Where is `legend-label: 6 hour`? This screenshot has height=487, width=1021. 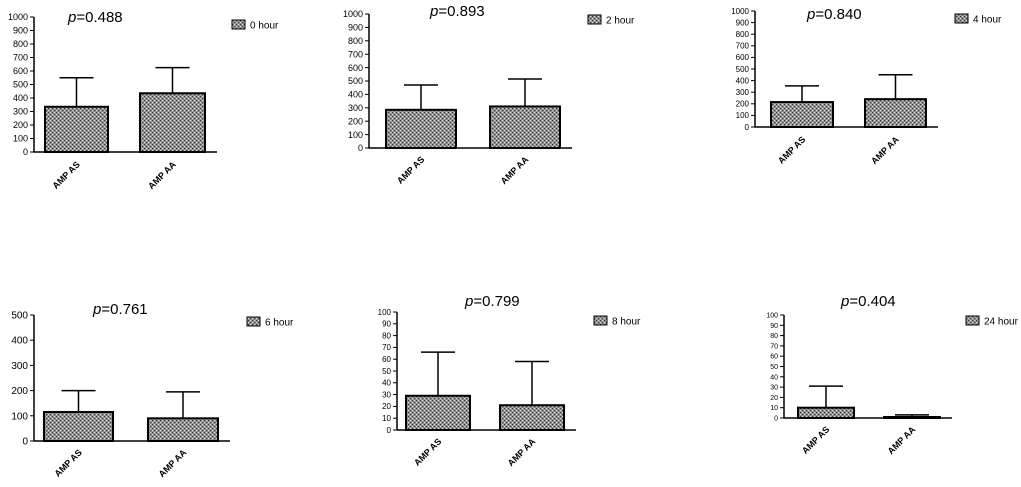
legend-label: 6 hour is located at coordinates (279, 323).